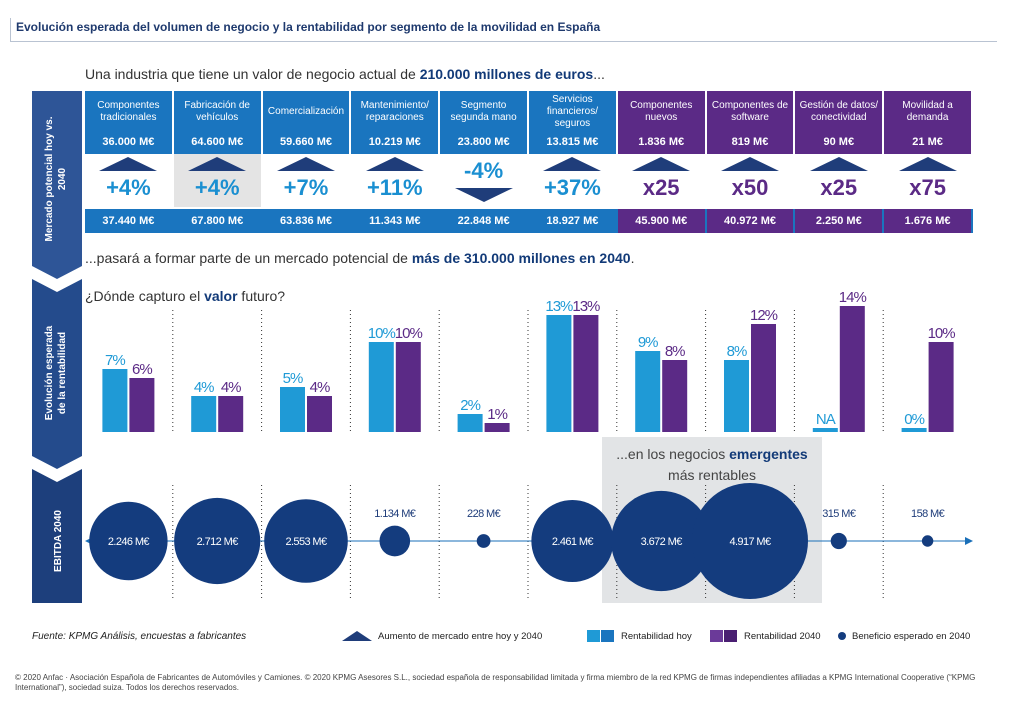 This screenshot has width=1024, height=701. What do you see at coordinates (764, 315) in the screenshot?
I see `bar-2040-label: 12%` at bounding box center [764, 315].